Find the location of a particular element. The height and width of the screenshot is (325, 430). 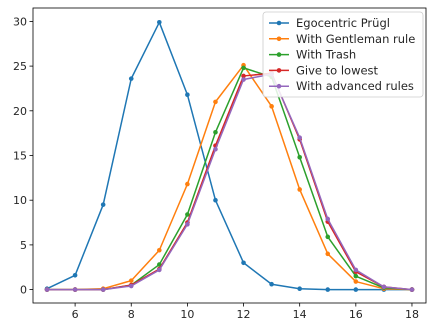

x-tick-label: 8 is located at coordinates (131, 314).